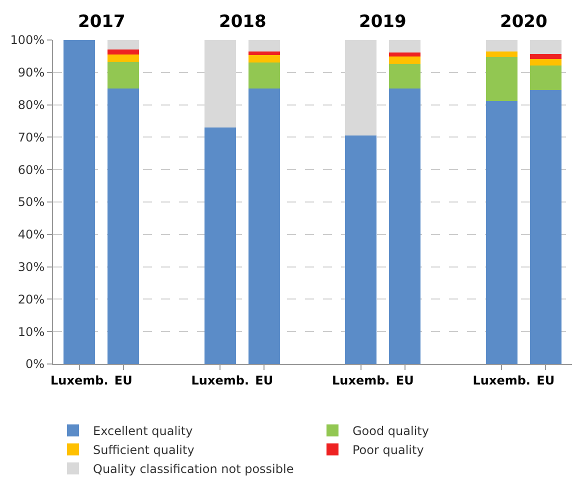 Image resolution: width=582 pixels, height=494 pixels. Describe the element at coordinates (193, 469) in the screenshot. I see `legend-label: Quality classification not possible` at that location.